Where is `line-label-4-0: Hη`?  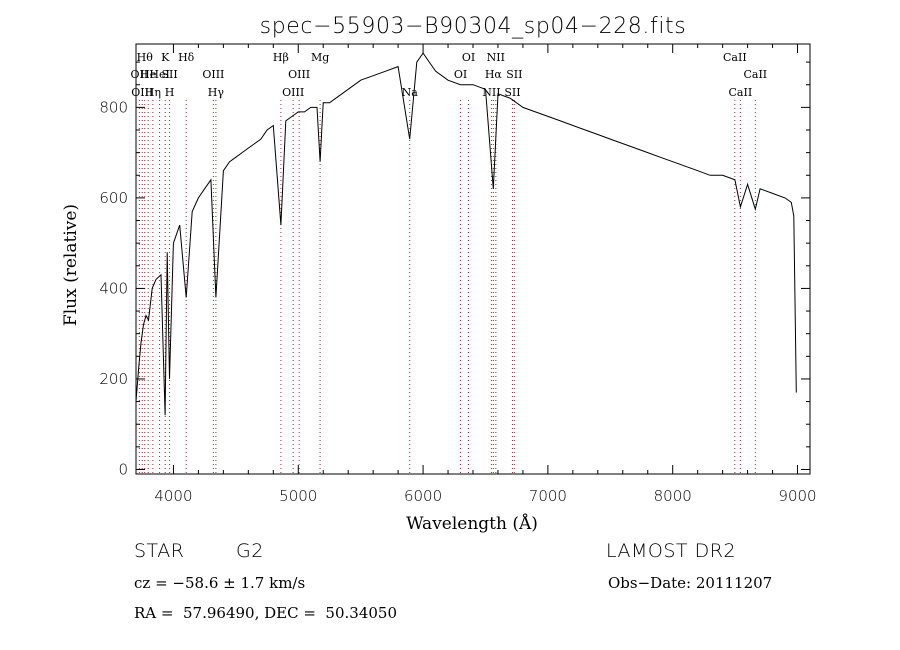 line-label-4-0: Hη is located at coordinates (153, 92).